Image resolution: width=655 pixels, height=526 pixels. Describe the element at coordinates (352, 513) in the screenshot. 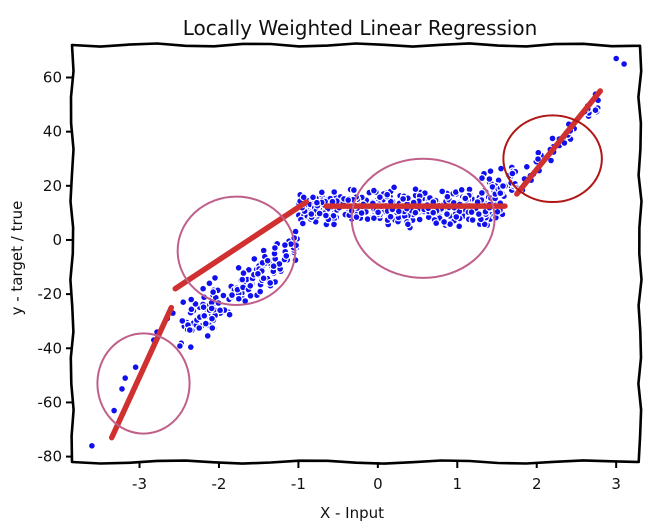

I see `x-axis-label: X - Input` at that location.